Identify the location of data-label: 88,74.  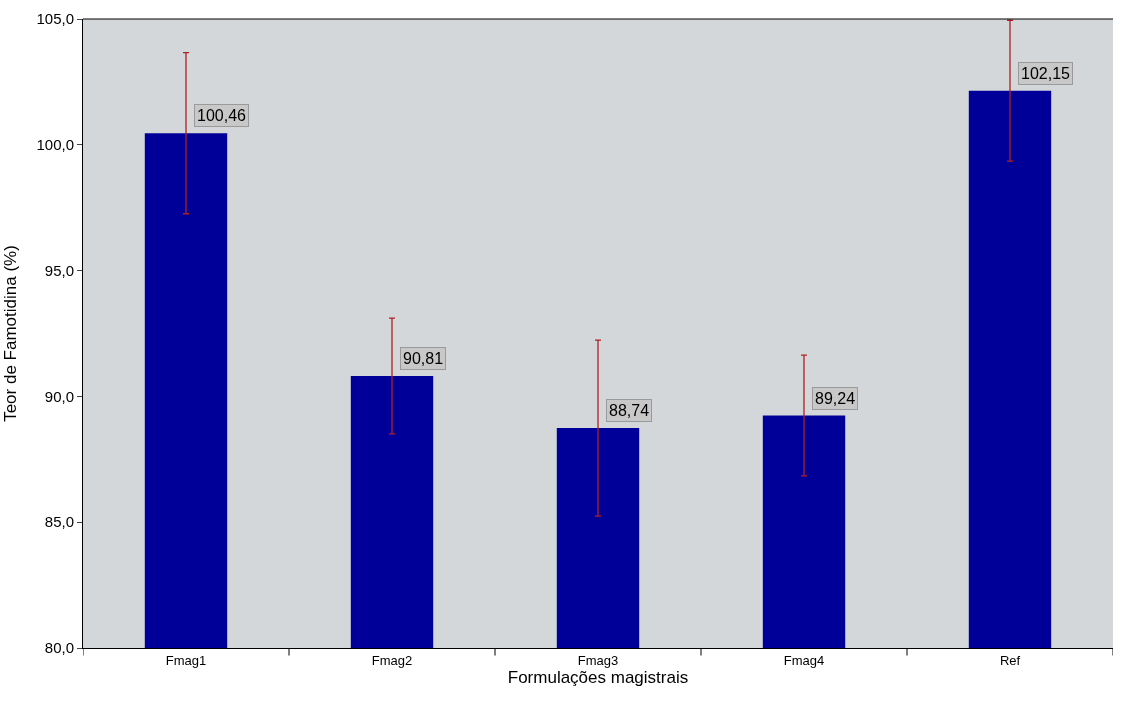
(629, 410).